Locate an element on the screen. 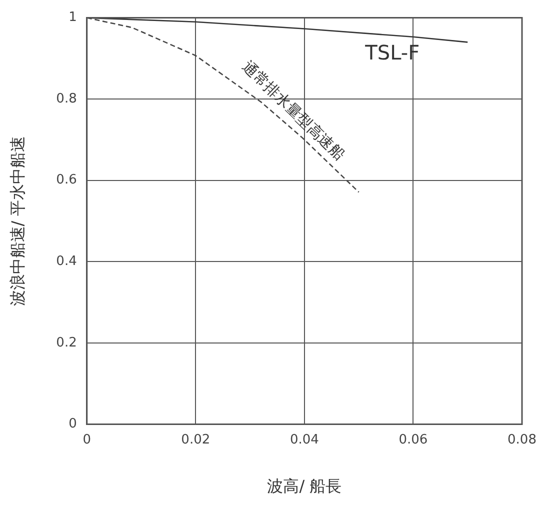 The image size is (547, 511). y-tick-label: 1 is located at coordinates (72, 18).